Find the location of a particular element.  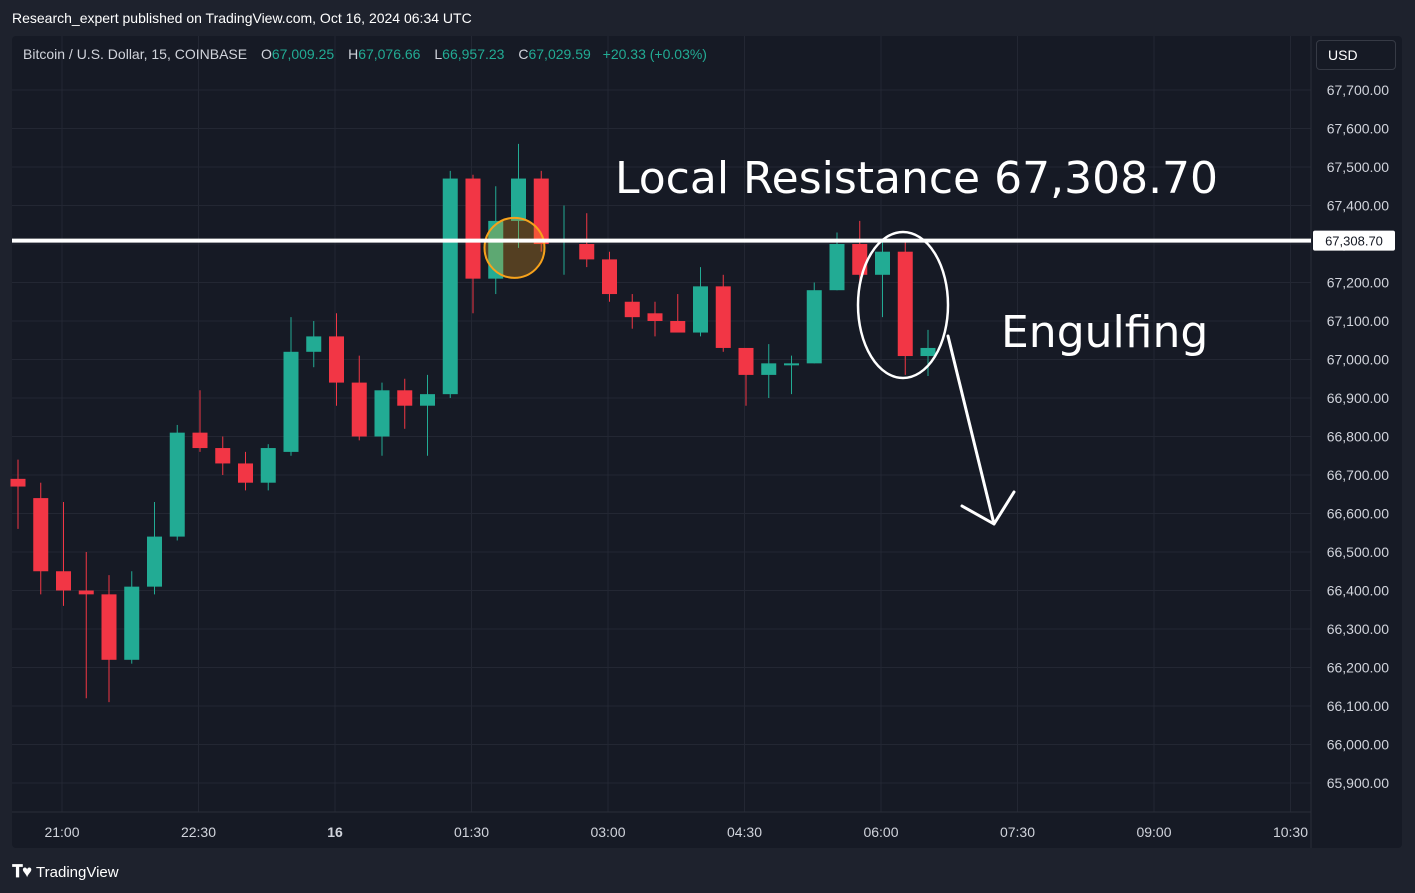

time-tick-label: 16 is located at coordinates (335, 832).